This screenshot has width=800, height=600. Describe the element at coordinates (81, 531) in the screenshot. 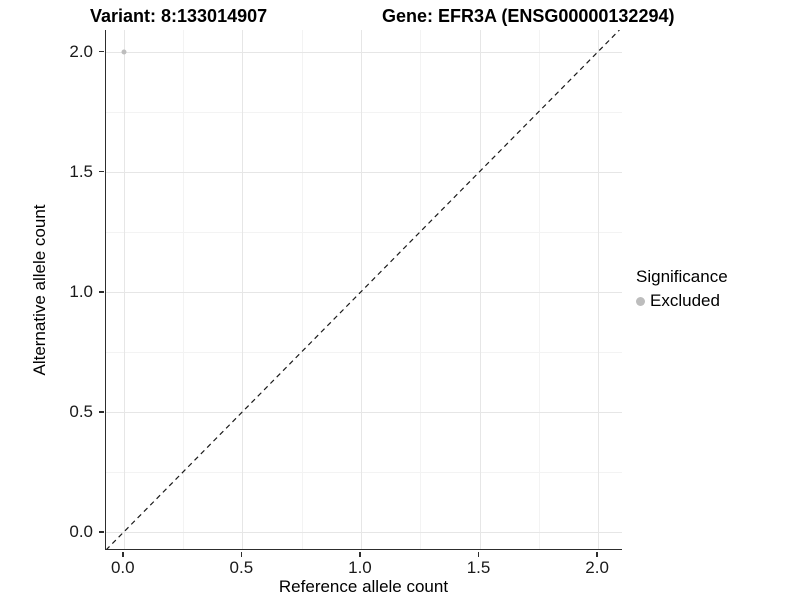

I see `y-tick-label: 0.0` at that location.